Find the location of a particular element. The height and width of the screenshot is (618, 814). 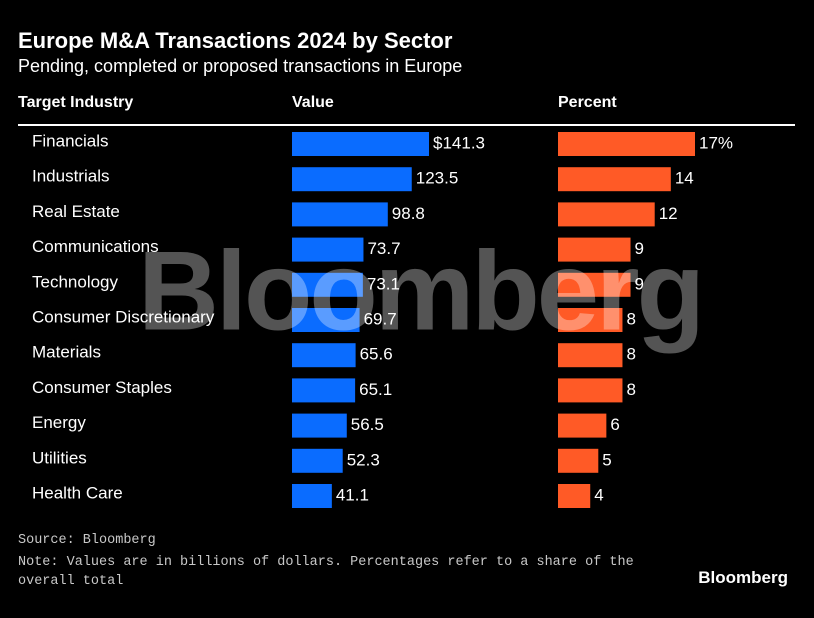

source: Source: Bloomberg is located at coordinates (87, 540).